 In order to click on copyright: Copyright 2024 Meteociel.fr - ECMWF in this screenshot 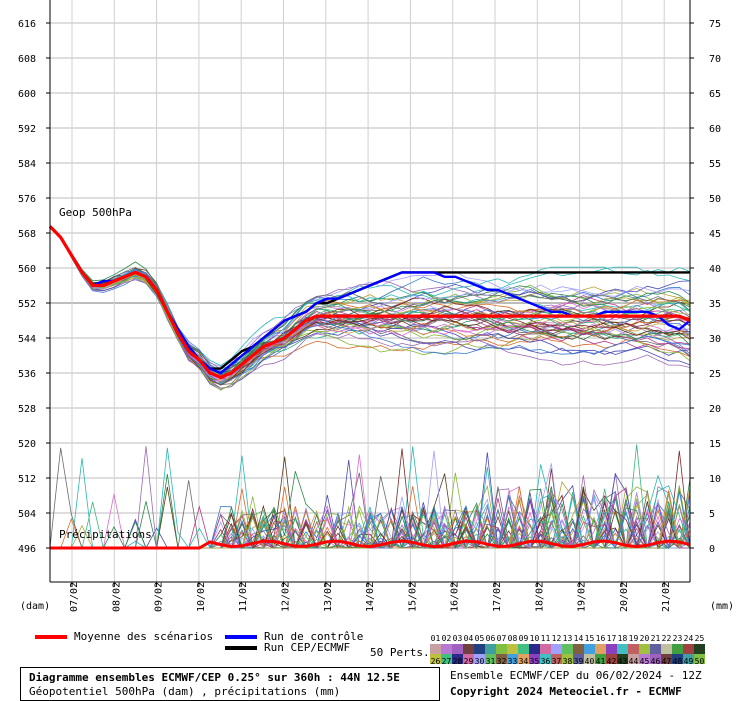, I will do `click(566, 691)`.